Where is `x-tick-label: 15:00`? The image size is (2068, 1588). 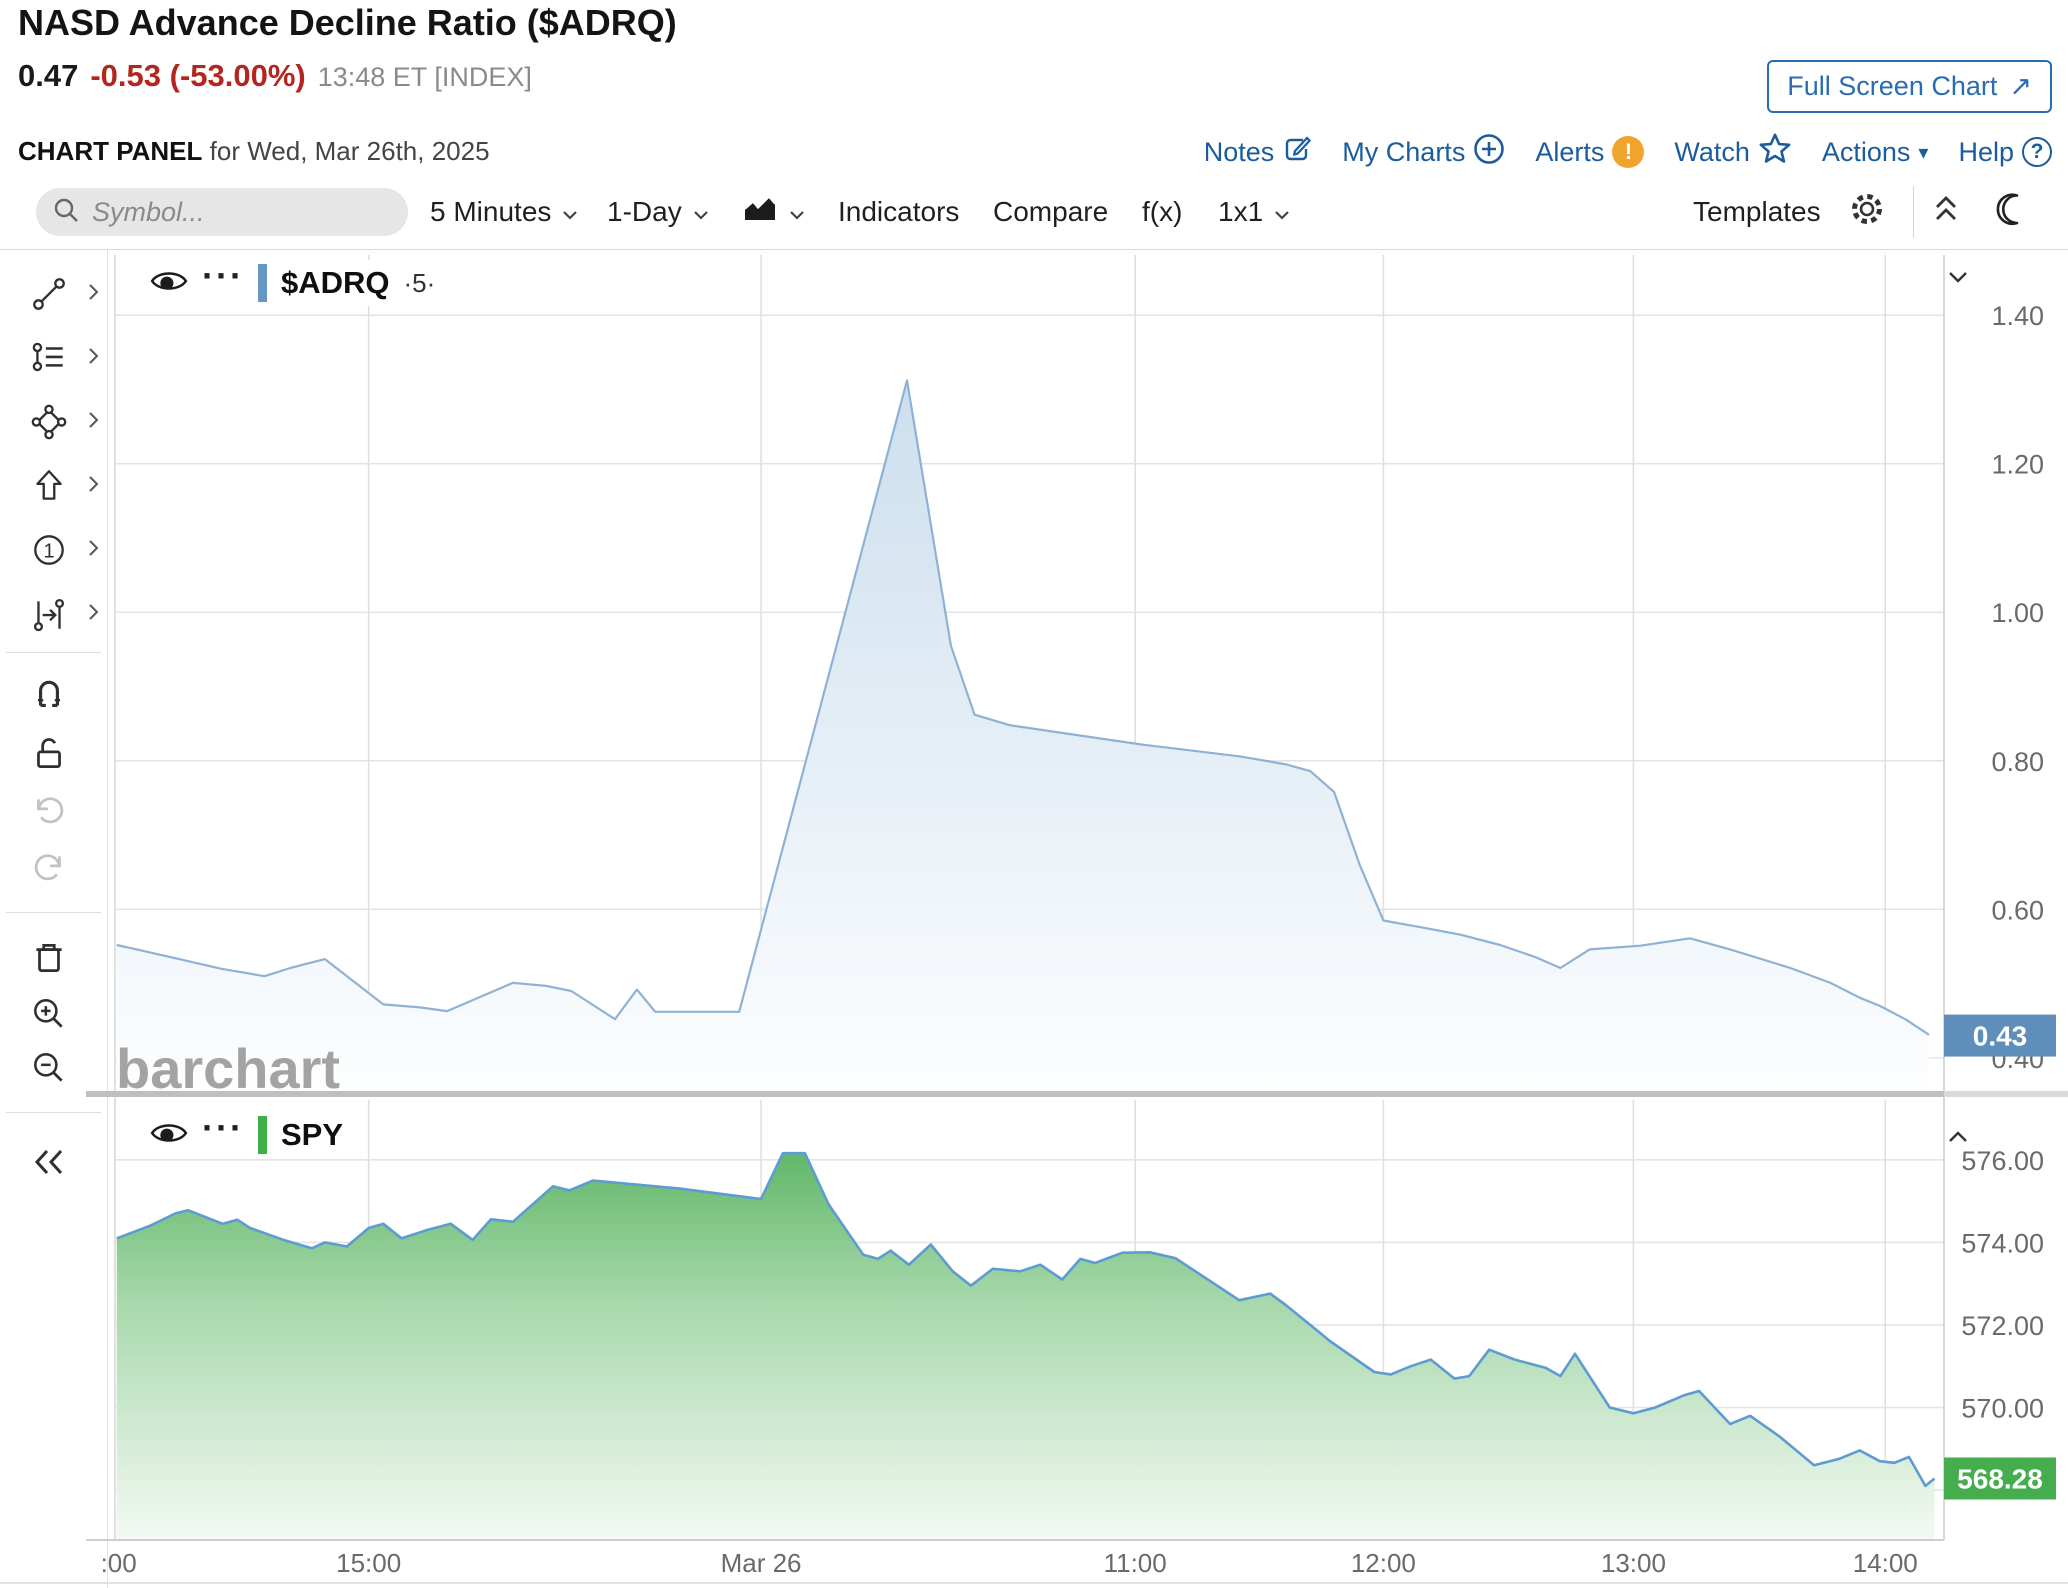
x-tick-label: 15:00 is located at coordinates (368, 1563).